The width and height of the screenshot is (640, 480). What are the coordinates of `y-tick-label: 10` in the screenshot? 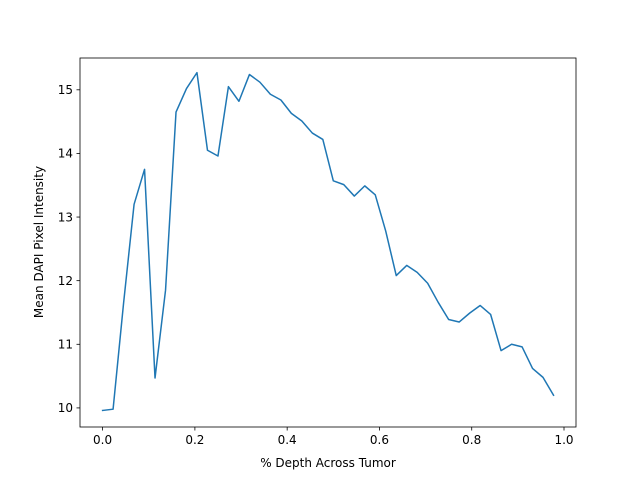 It's located at (65, 408).